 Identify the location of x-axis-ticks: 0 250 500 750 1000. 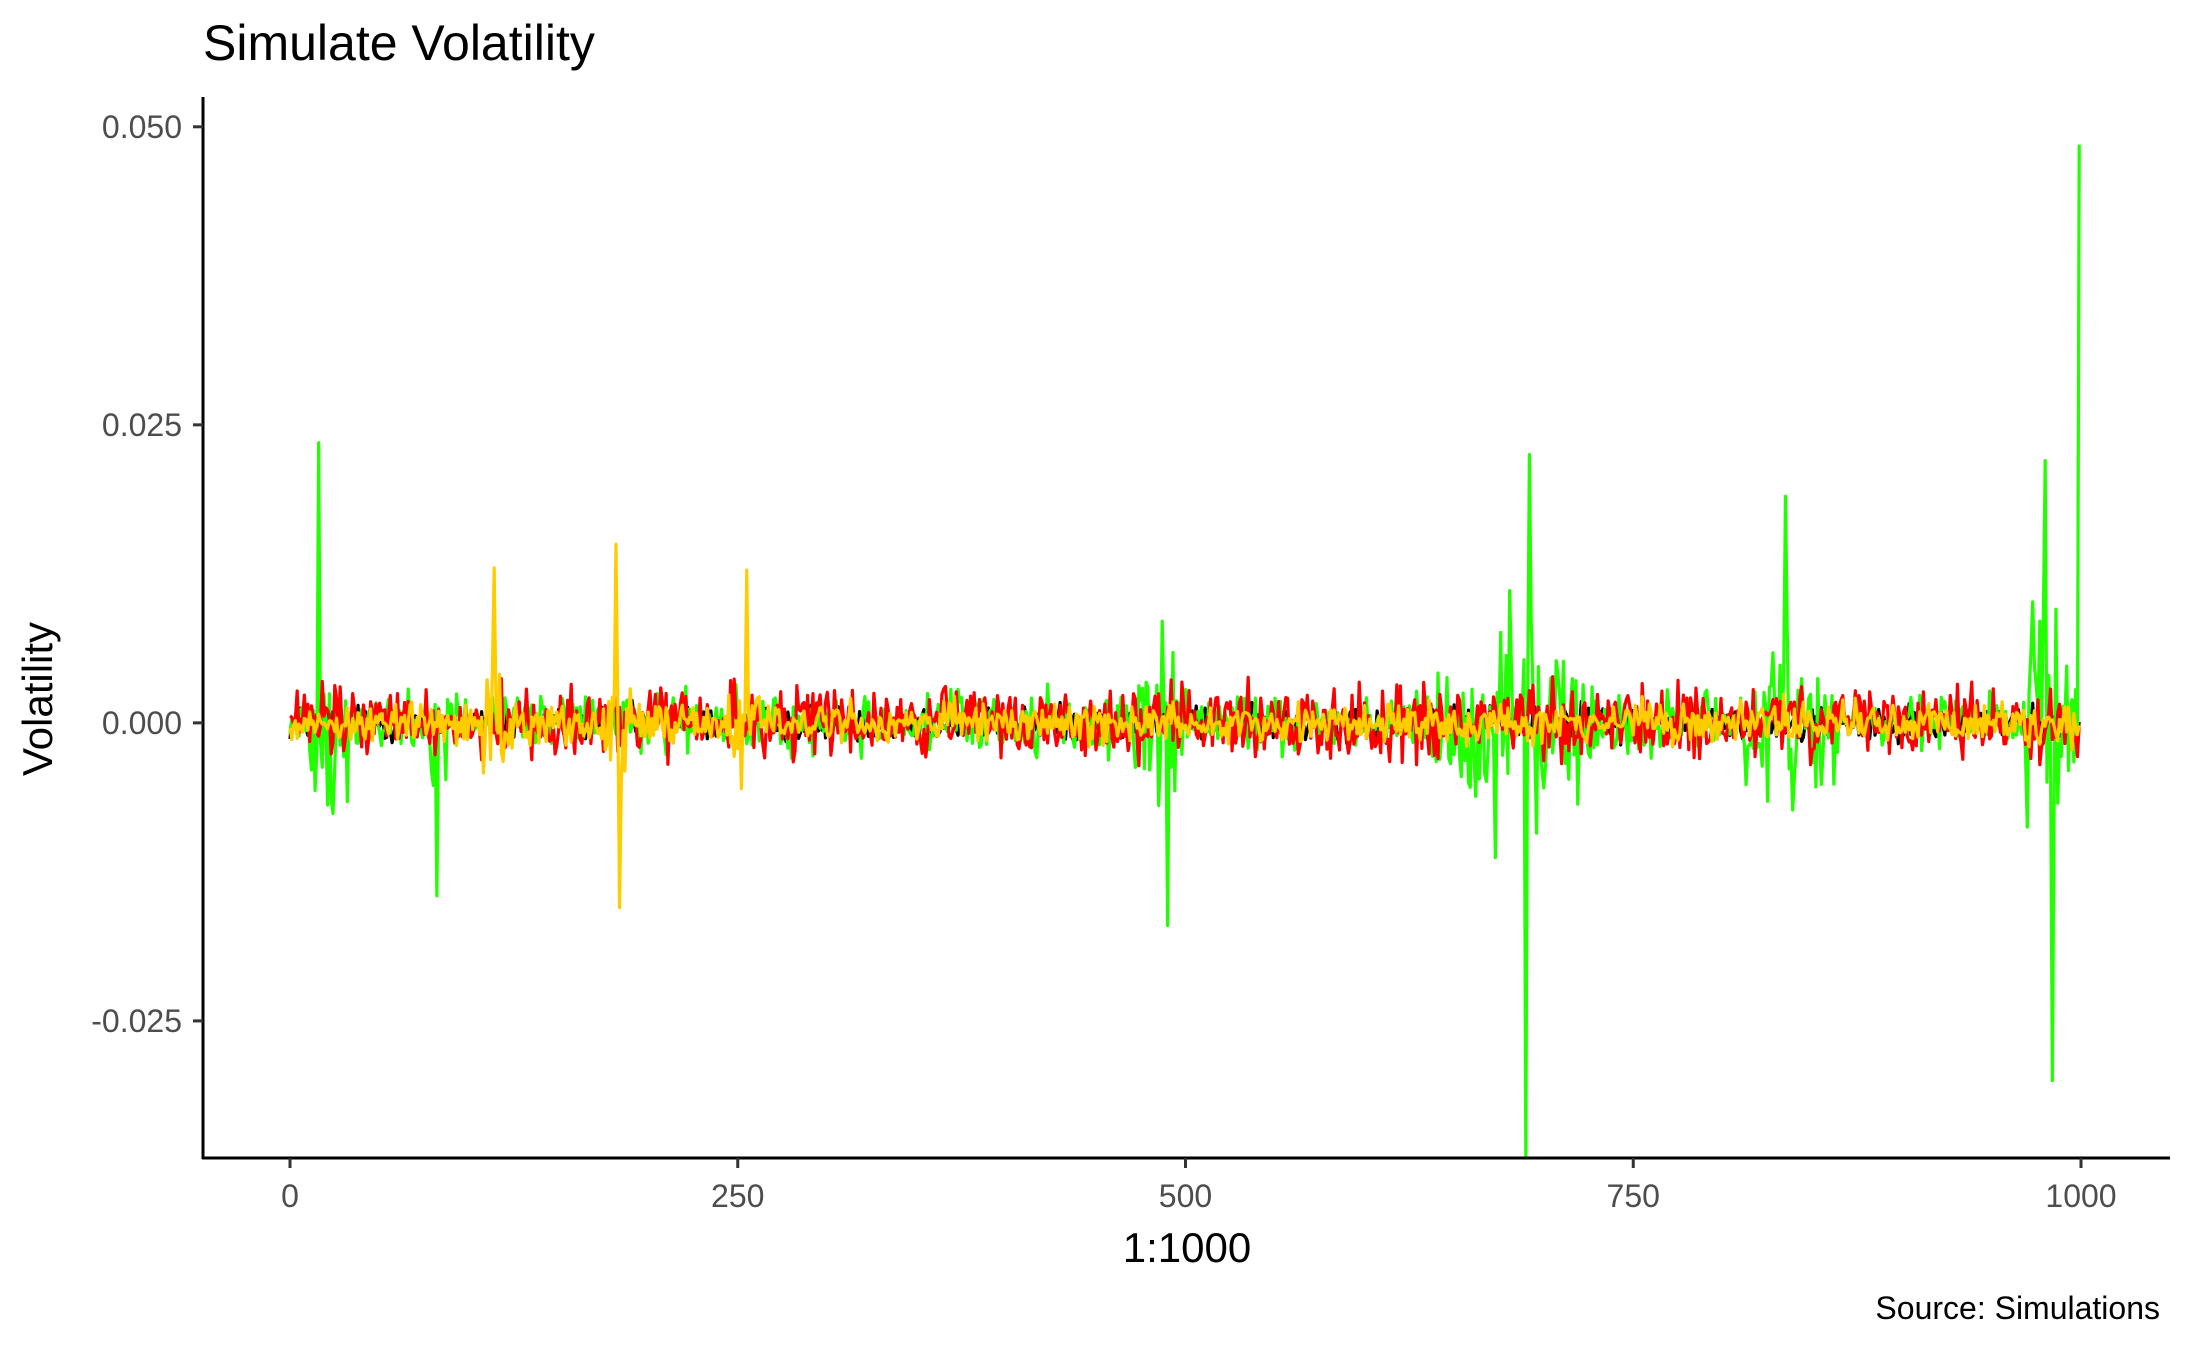
(1199, 1186).